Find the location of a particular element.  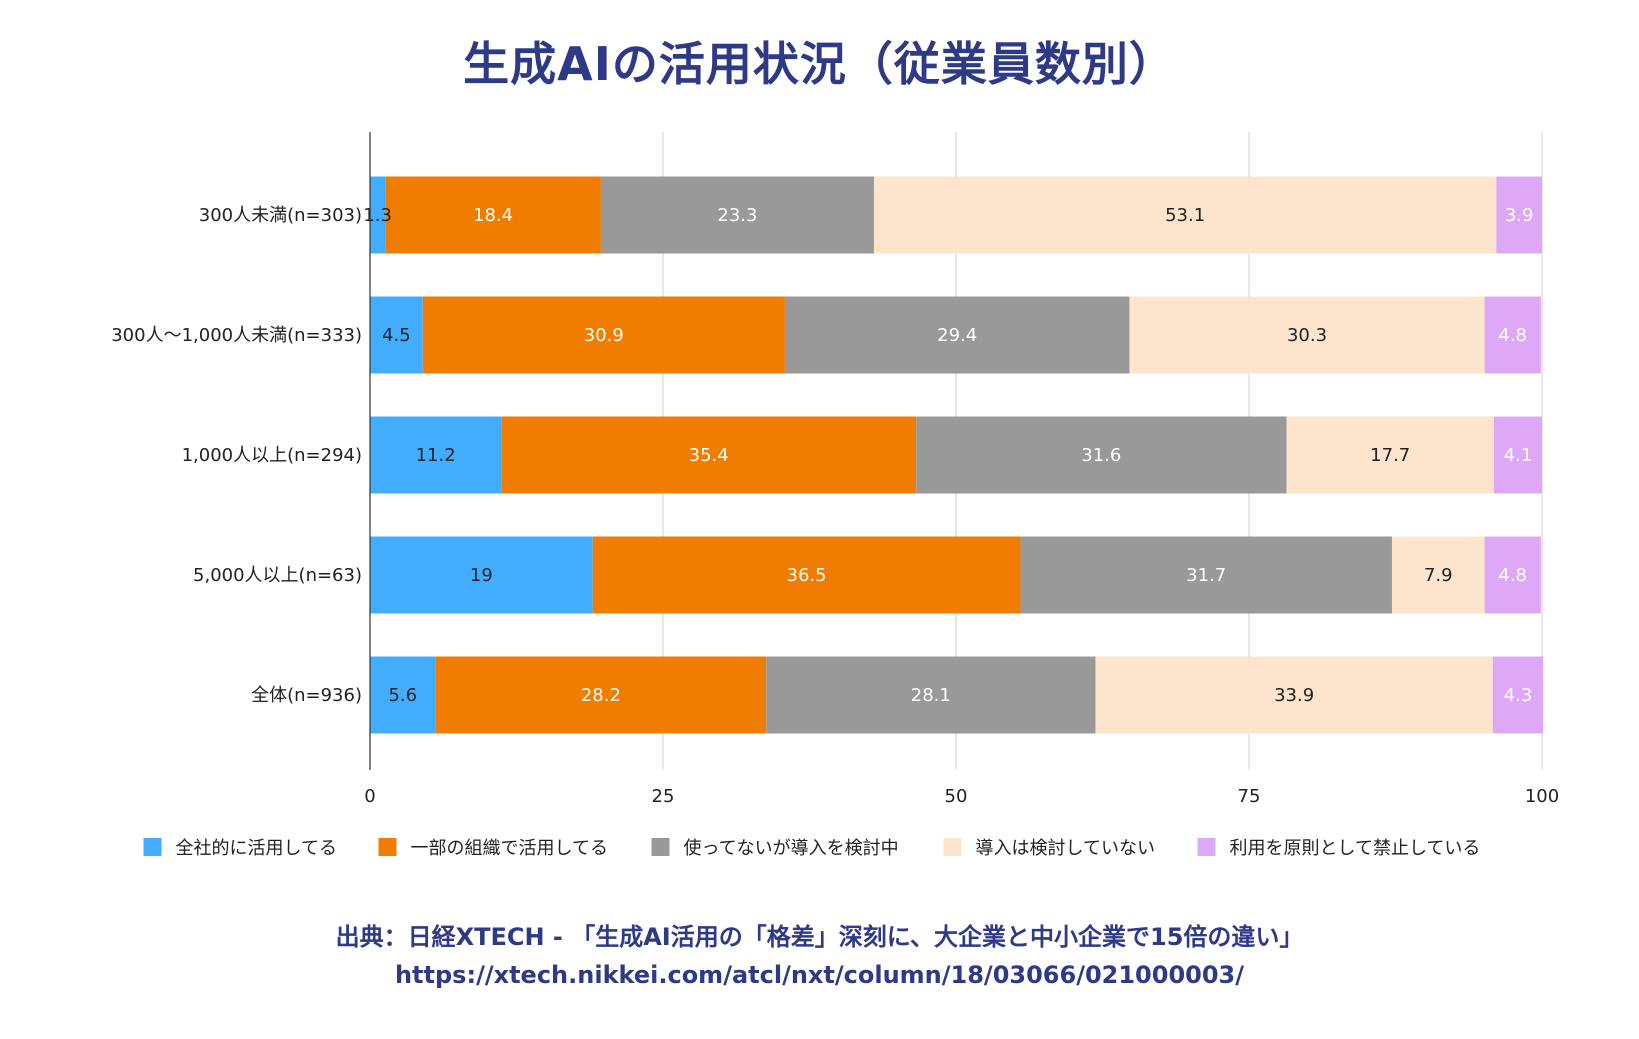

data-label: 31.7 is located at coordinates (1206, 575).